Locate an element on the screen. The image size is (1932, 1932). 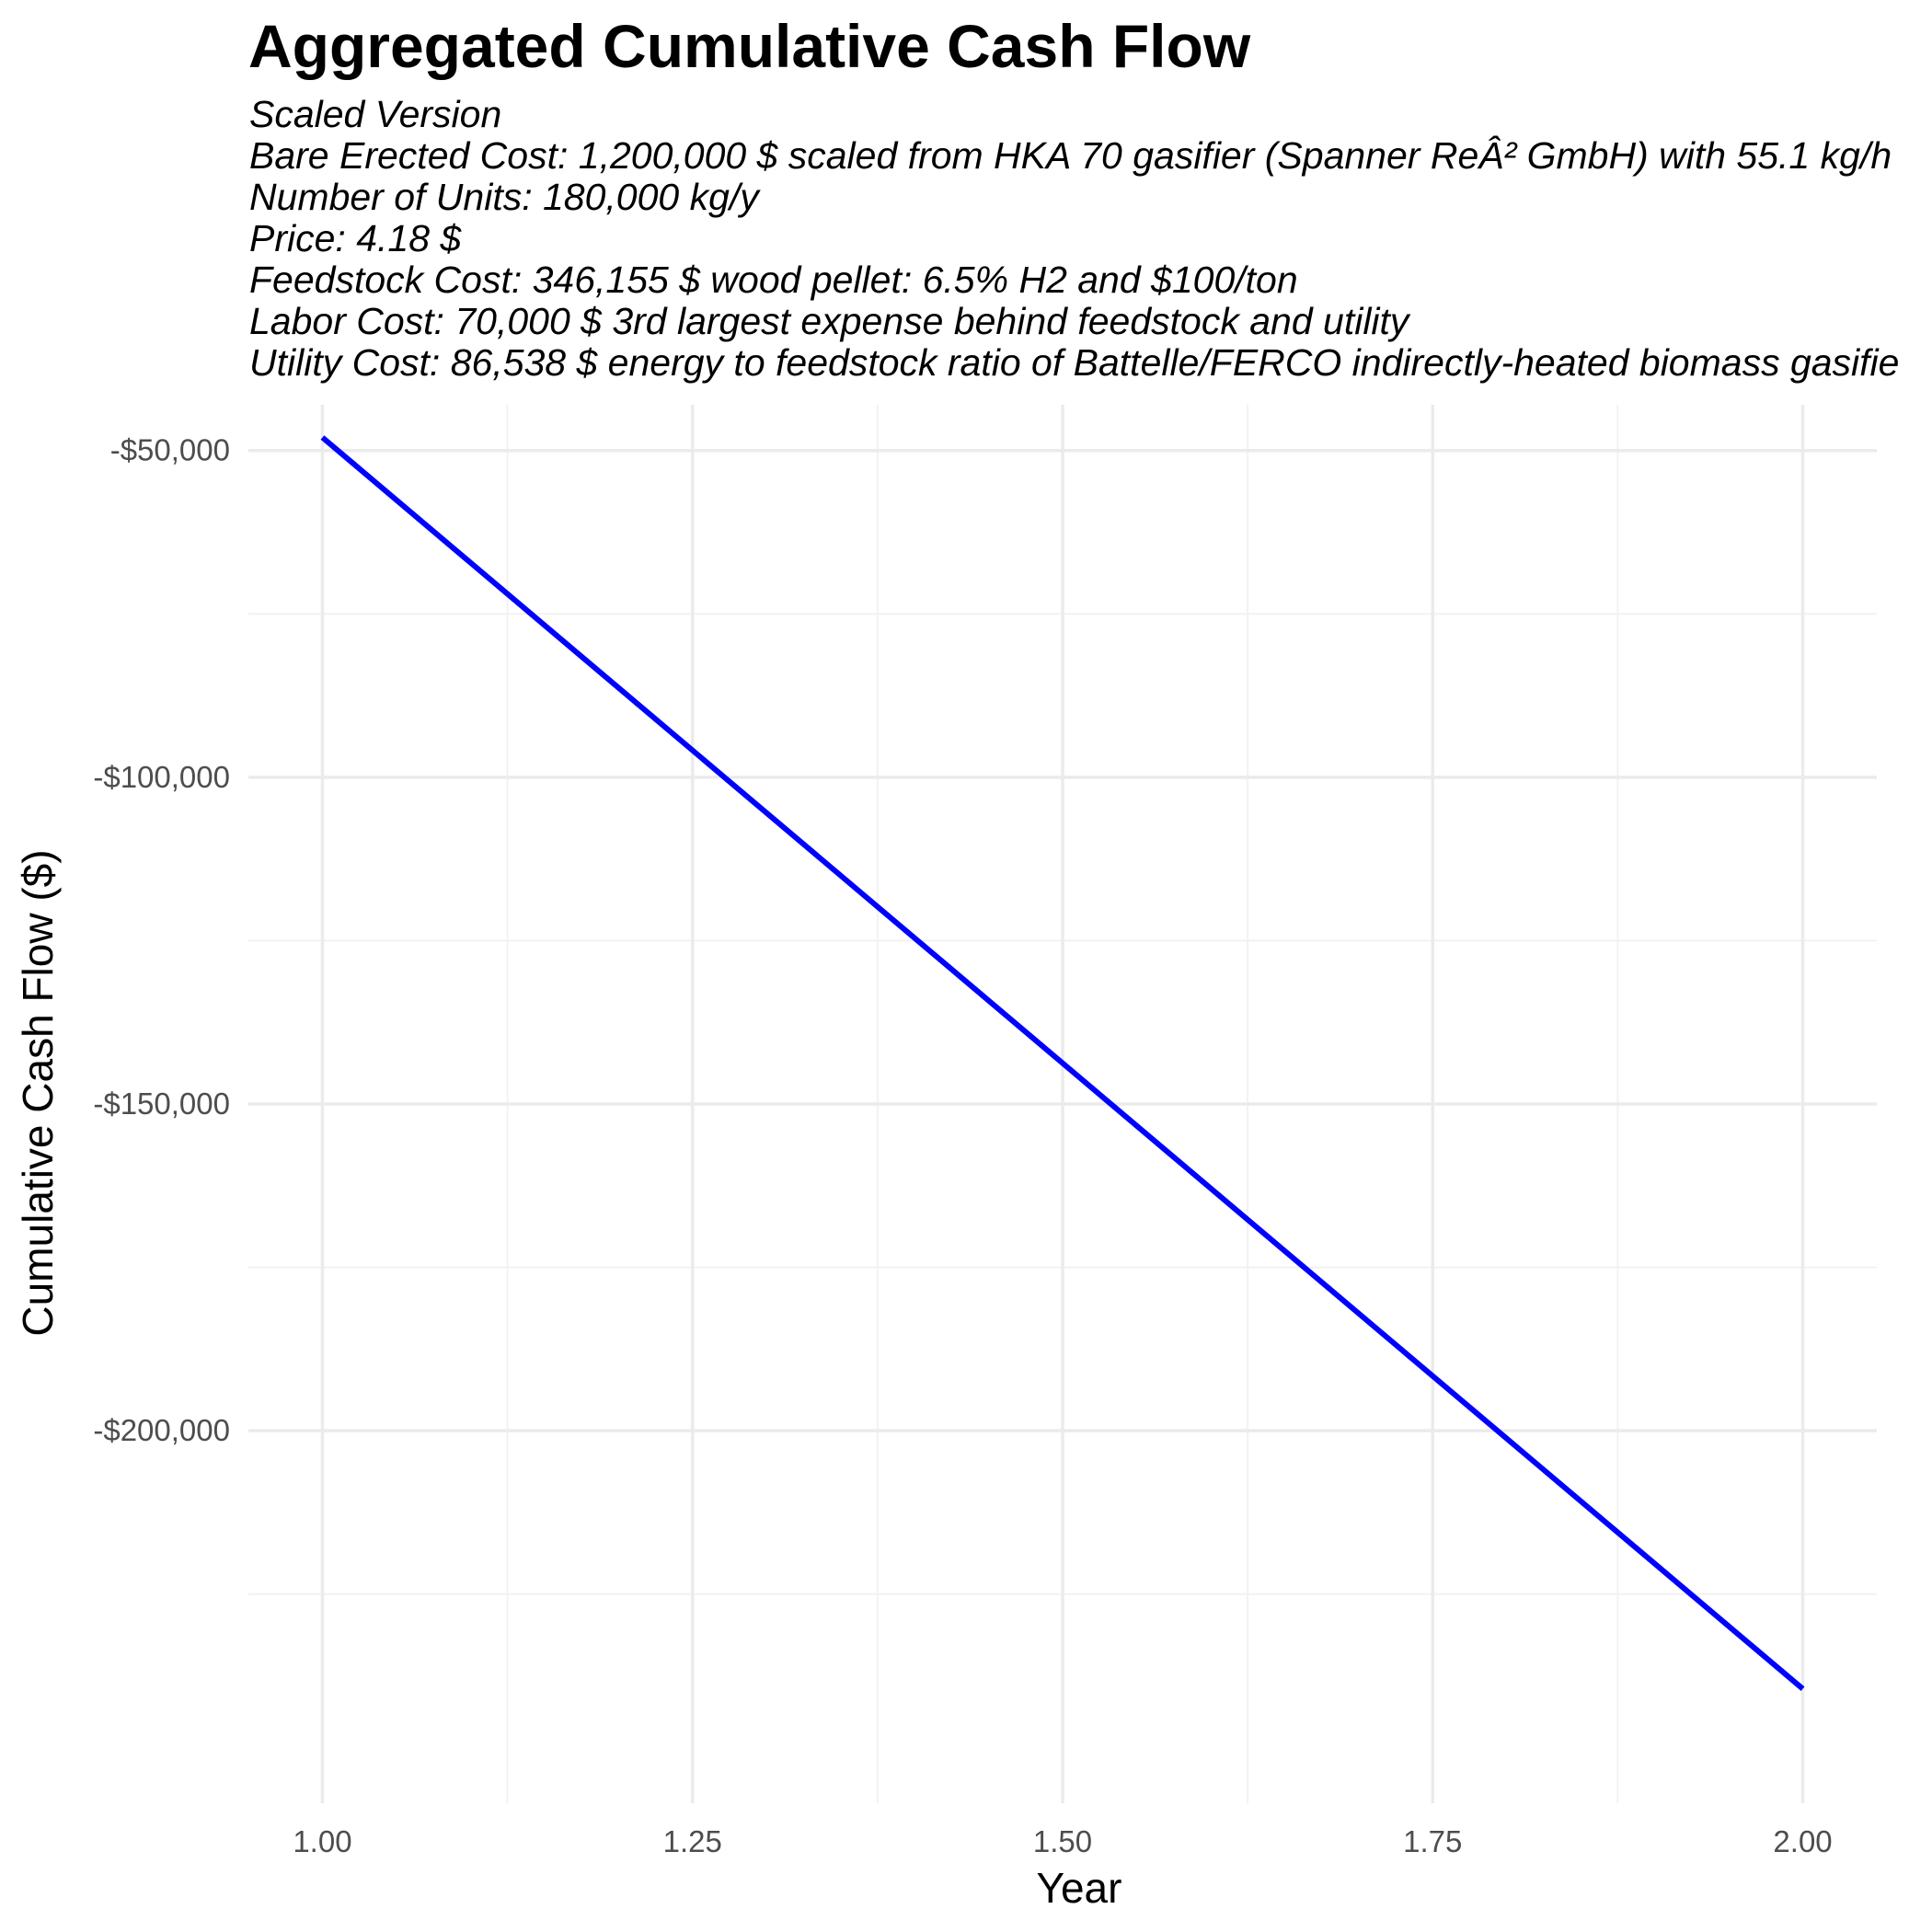
x-axis-title: Year is located at coordinates (1079, 1888).